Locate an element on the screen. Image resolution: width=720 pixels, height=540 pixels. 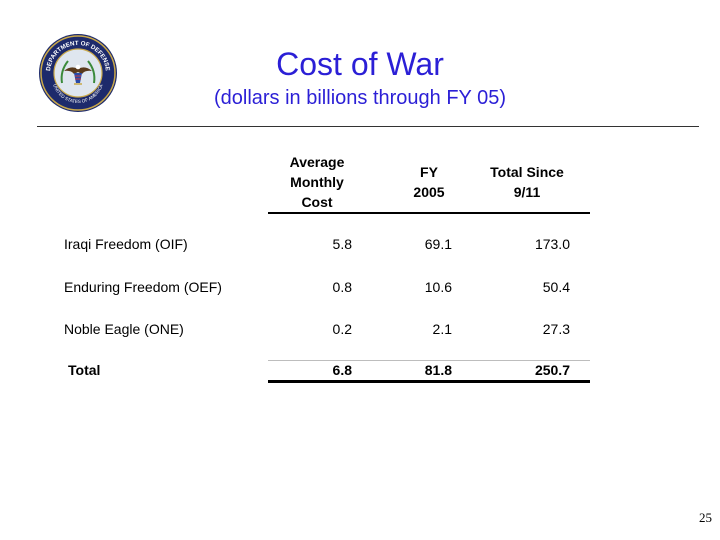
row-label: Iraqi Freedom (OIF) is located at coordinates (126, 244).